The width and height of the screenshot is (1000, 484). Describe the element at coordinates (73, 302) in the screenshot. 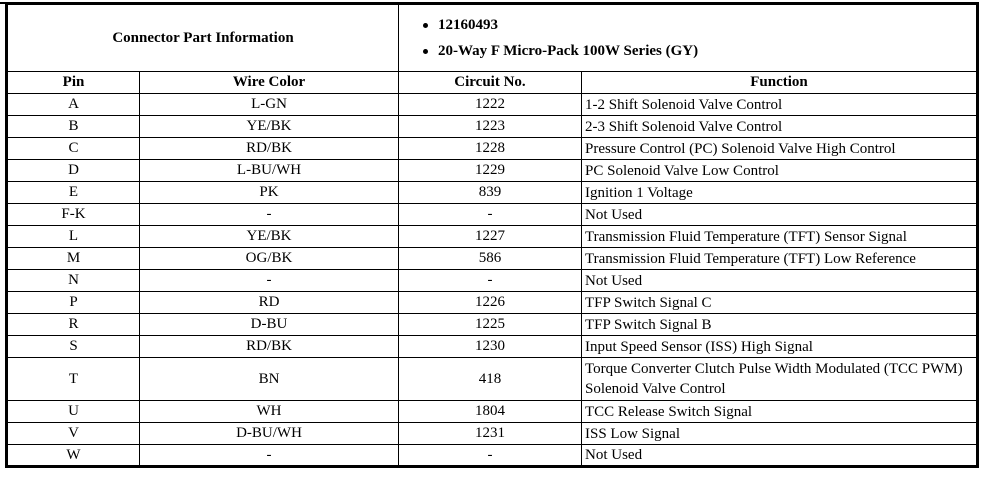

I see `pin-cell: P` at that location.